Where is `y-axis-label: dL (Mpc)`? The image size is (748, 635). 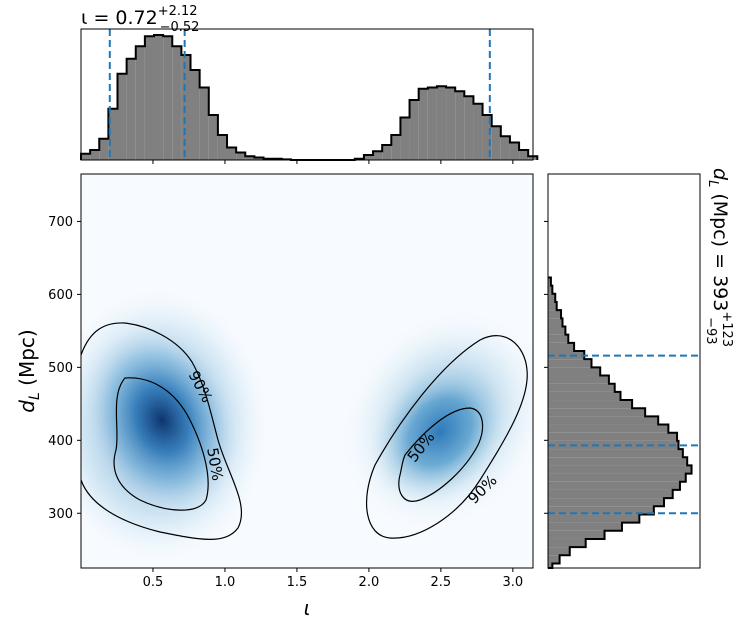 y-axis-label: dL (Mpc) is located at coordinates (29, 370).